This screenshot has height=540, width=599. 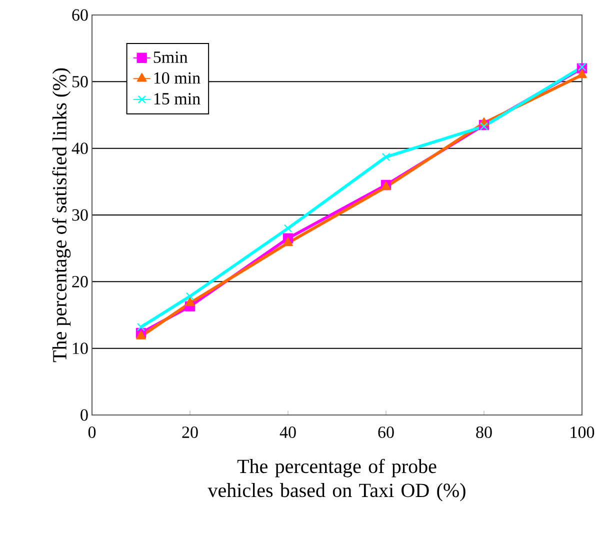 What do you see at coordinates (484, 432) in the screenshot?
I see `x-tick-label: 80` at bounding box center [484, 432].